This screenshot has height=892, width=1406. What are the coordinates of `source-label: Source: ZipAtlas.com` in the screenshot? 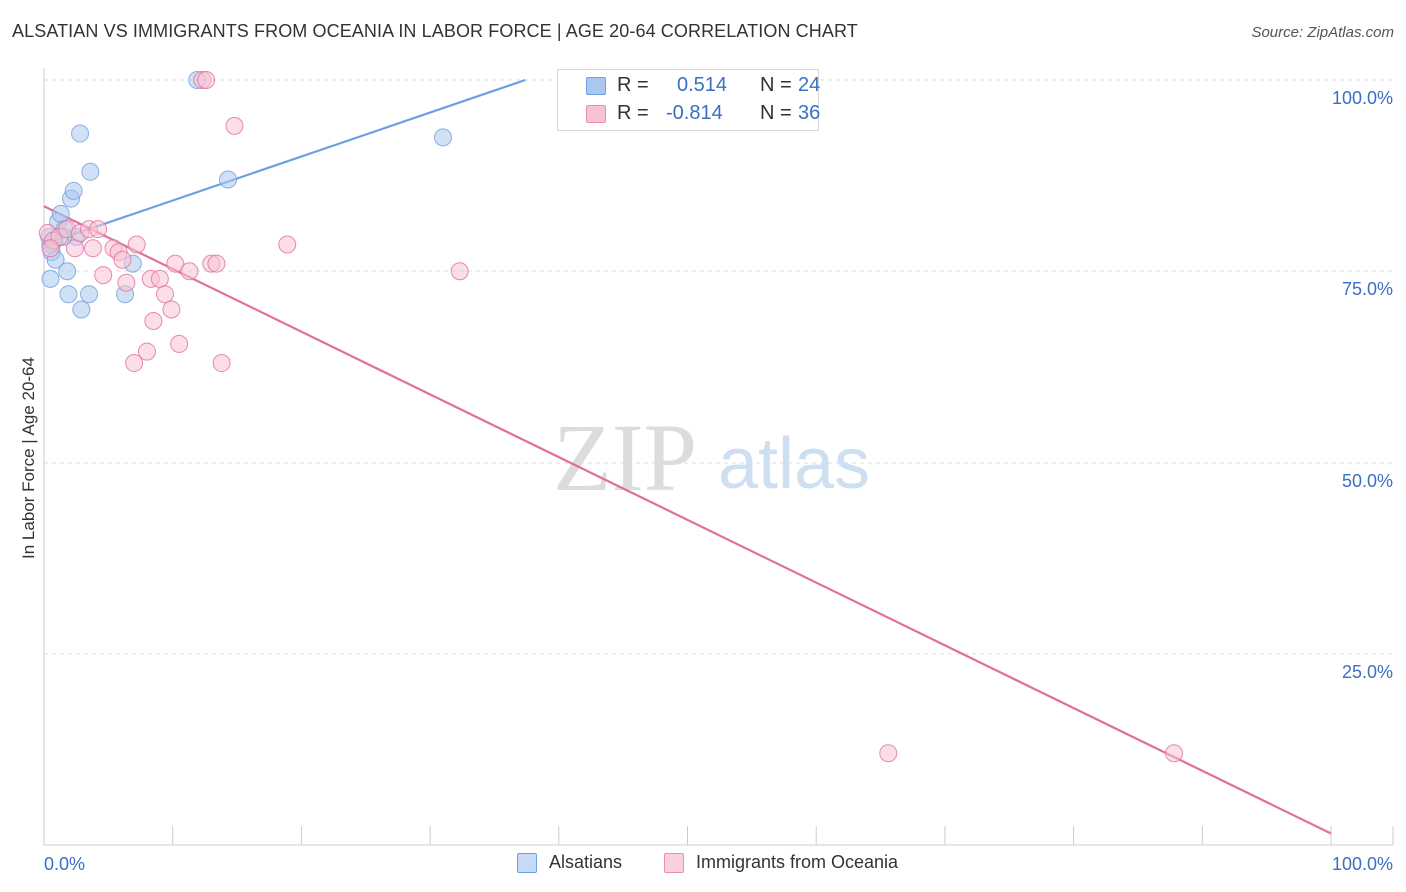 It's located at (1322, 32).